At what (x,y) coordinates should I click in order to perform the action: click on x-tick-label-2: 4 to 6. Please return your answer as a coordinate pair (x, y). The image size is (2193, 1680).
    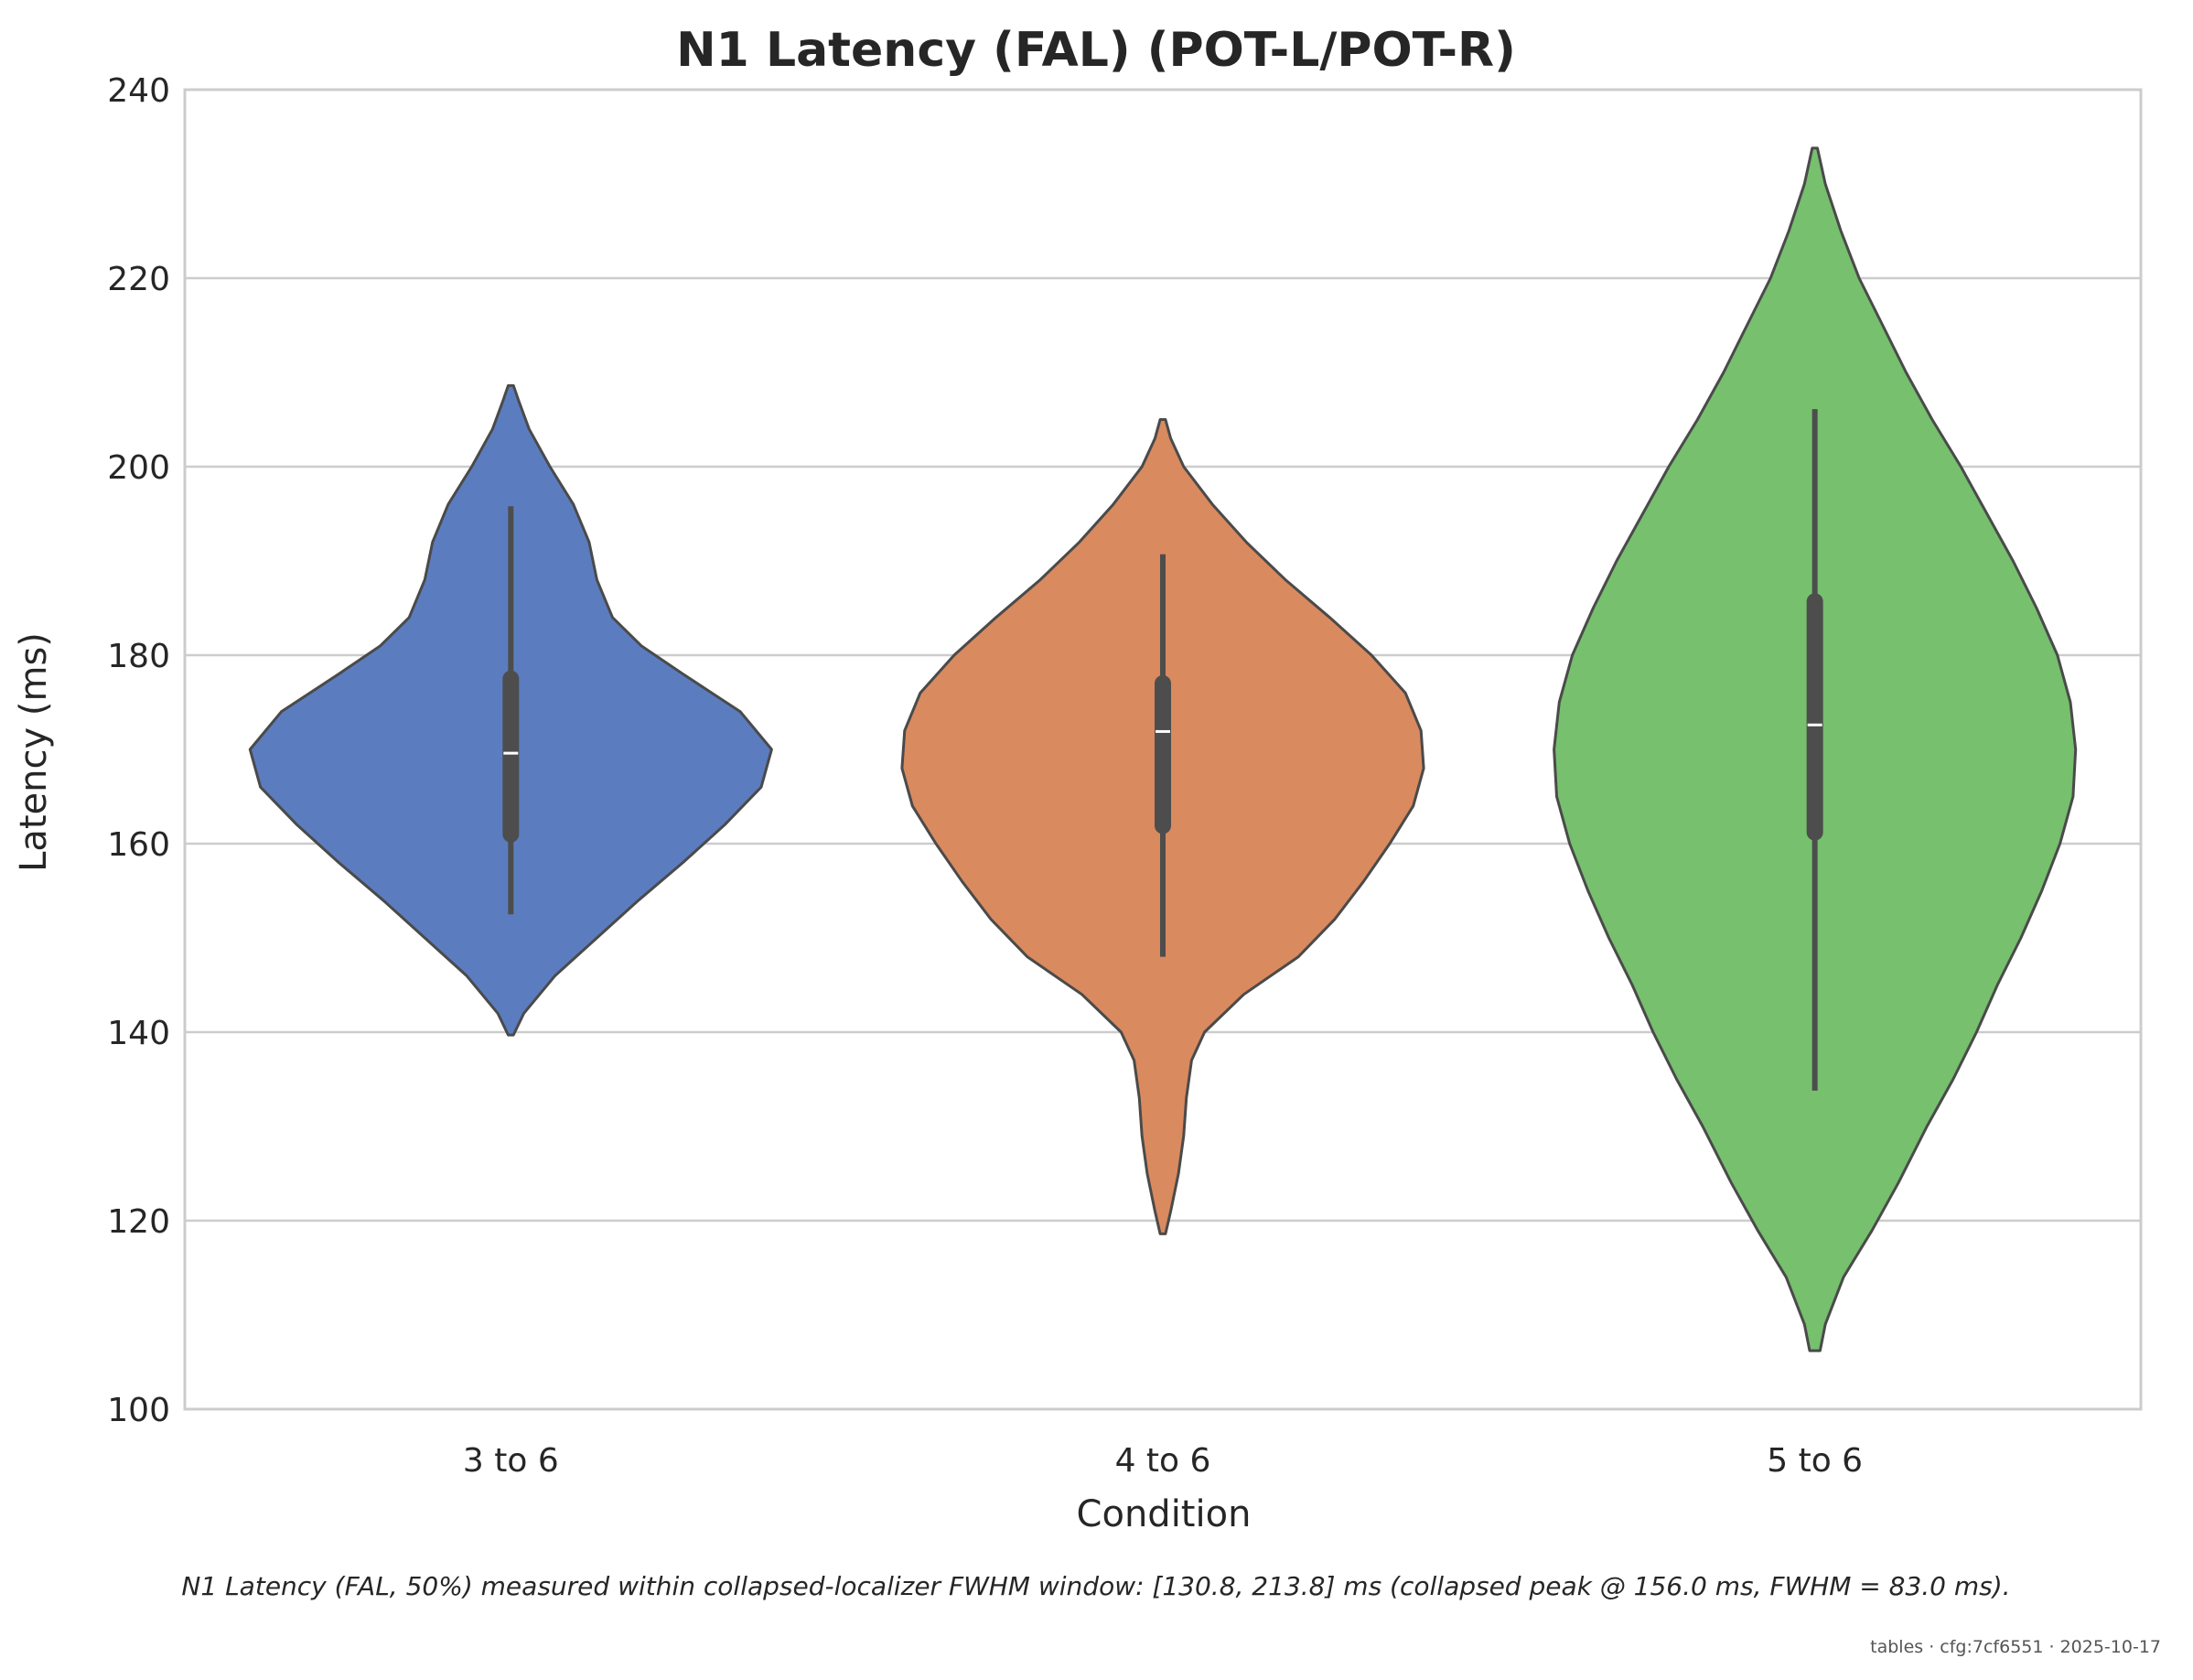
    Looking at the image, I should click on (1163, 1461).